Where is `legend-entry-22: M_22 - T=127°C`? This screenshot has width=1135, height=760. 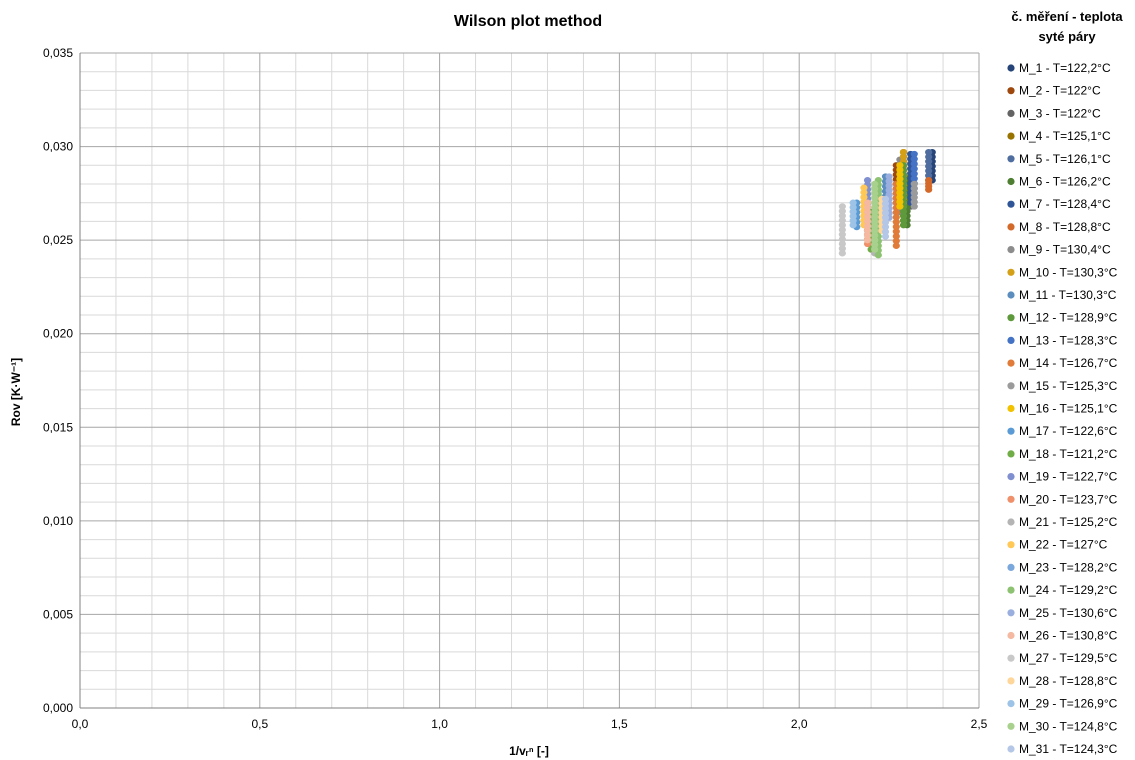 legend-entry-22: M_22 - T=127°C is located at coordinates (1057, 545).